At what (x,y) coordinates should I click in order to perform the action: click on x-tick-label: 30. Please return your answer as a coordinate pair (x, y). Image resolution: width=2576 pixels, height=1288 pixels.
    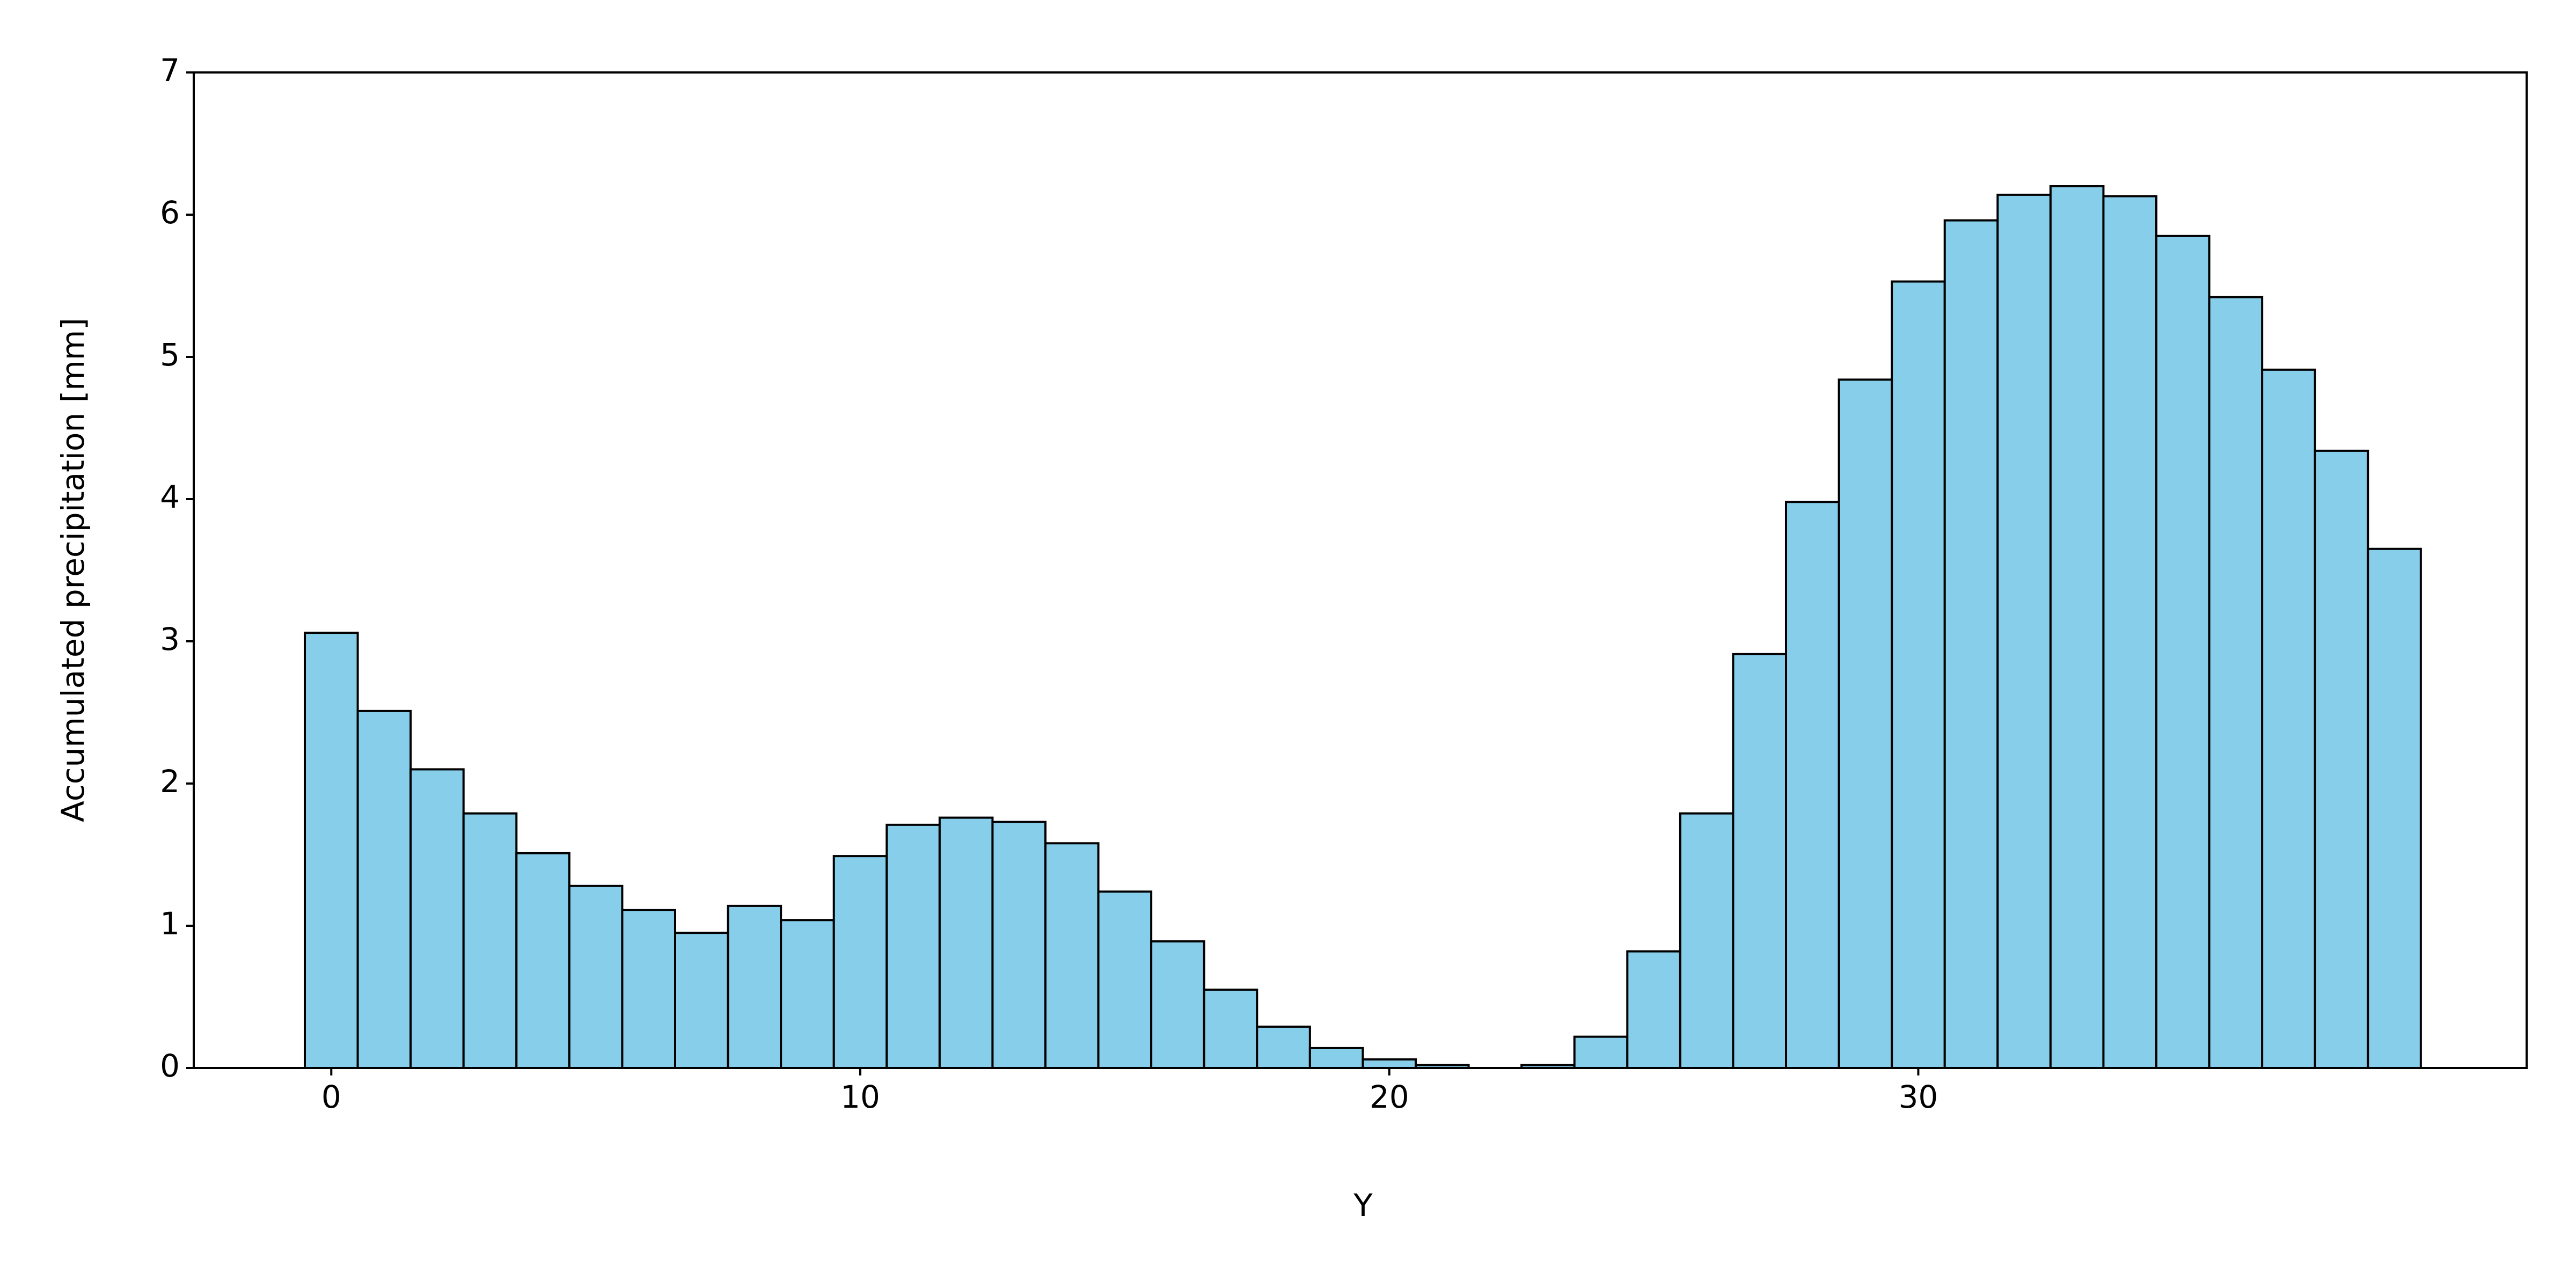
    Looking at the image, I should click on (1918, 1097).